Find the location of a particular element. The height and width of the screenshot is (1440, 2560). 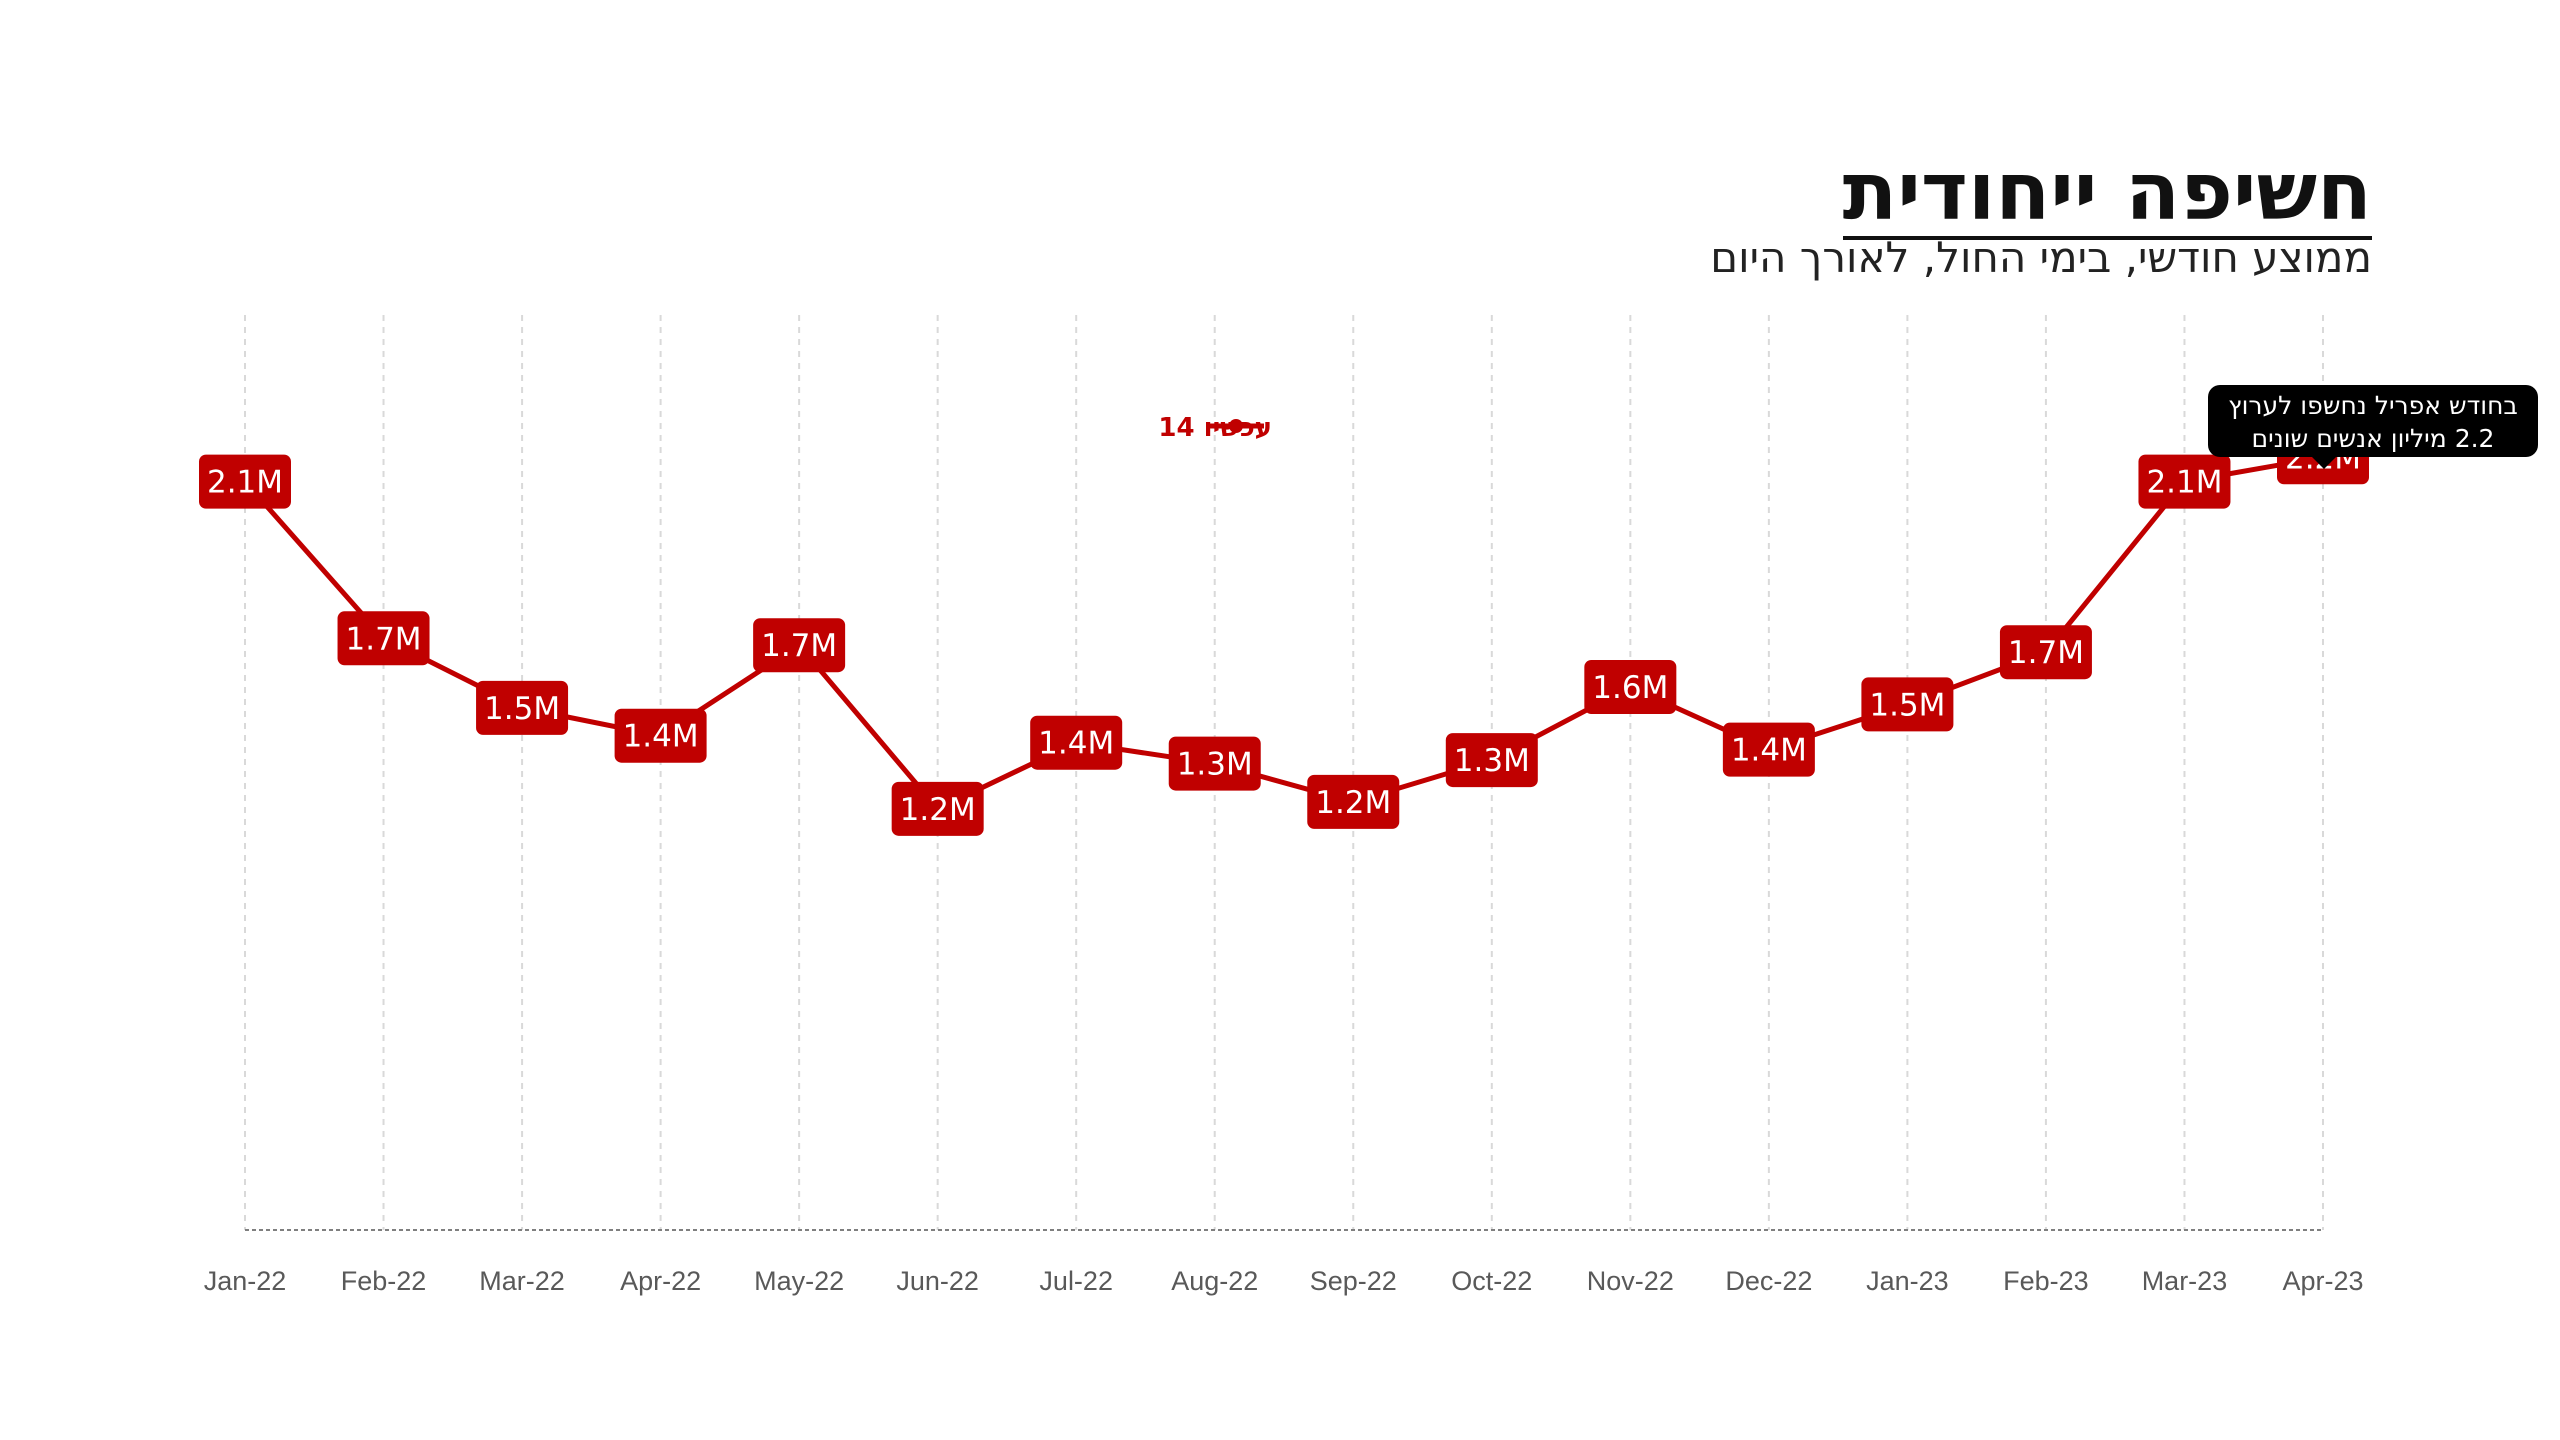

chart-subtitle: ממוצע חודשי, בימי החול, לאורך היום is located at coordinates (2041, 257).